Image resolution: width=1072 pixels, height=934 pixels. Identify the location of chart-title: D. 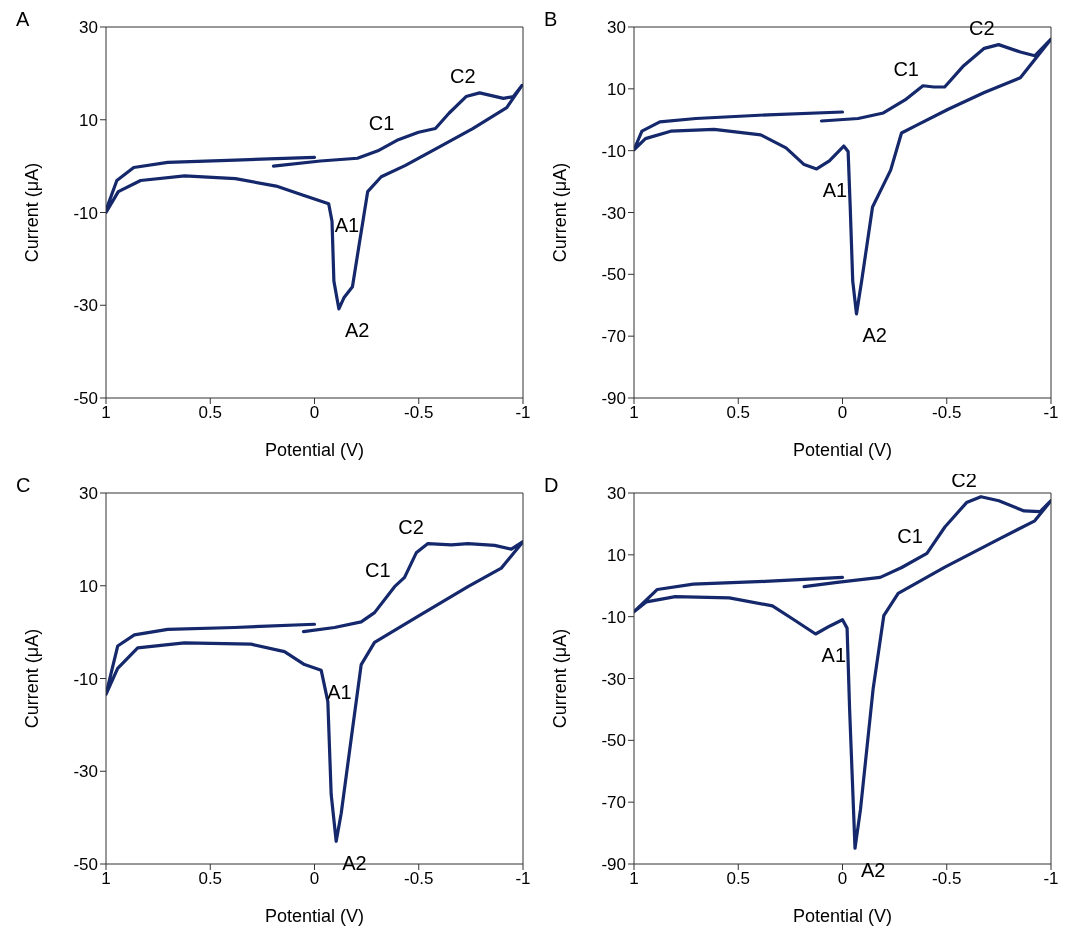
(551, 485).